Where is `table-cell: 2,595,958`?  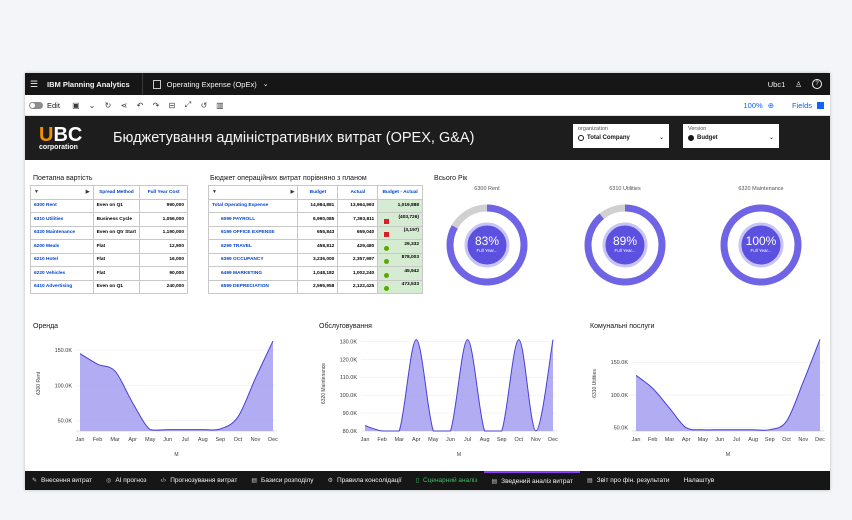 table-cell: 2,595,958 is located at coordinates (318, 286).